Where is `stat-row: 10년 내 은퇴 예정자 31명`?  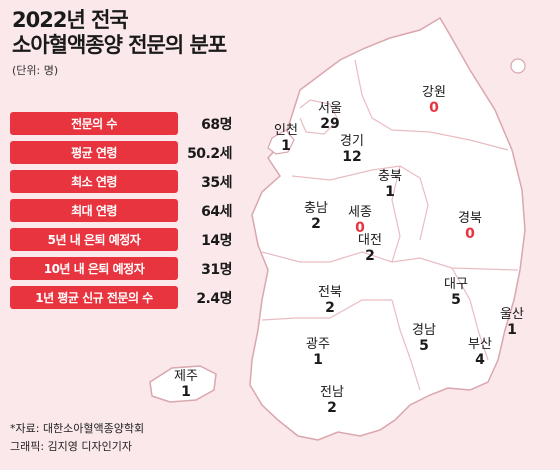
stat-row: 10년 내 은퇴 예정자 31명 is located at coordinates (121, 268).